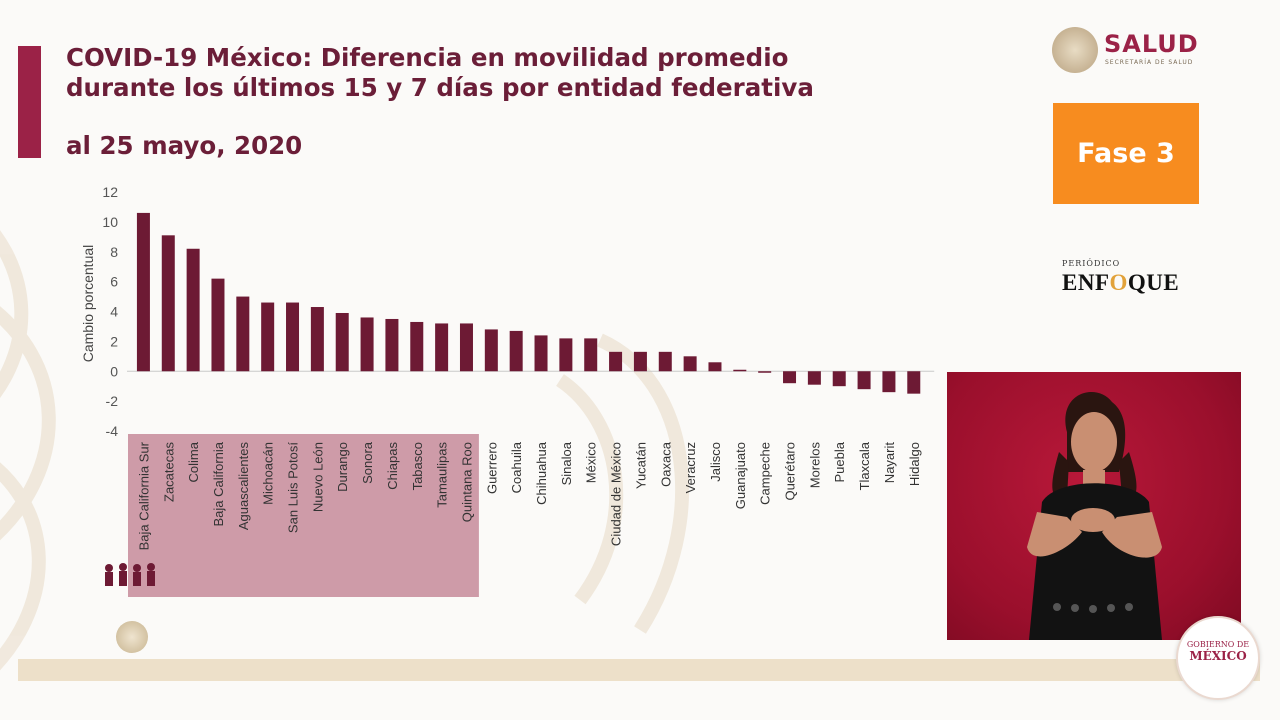 The width and height of the screenshot is (1280, 720). Describe the element at coordinates (1149, 62) in the screenshot. I see `logo-subtitle: SECRETARÍA DE SALUD` at that location.